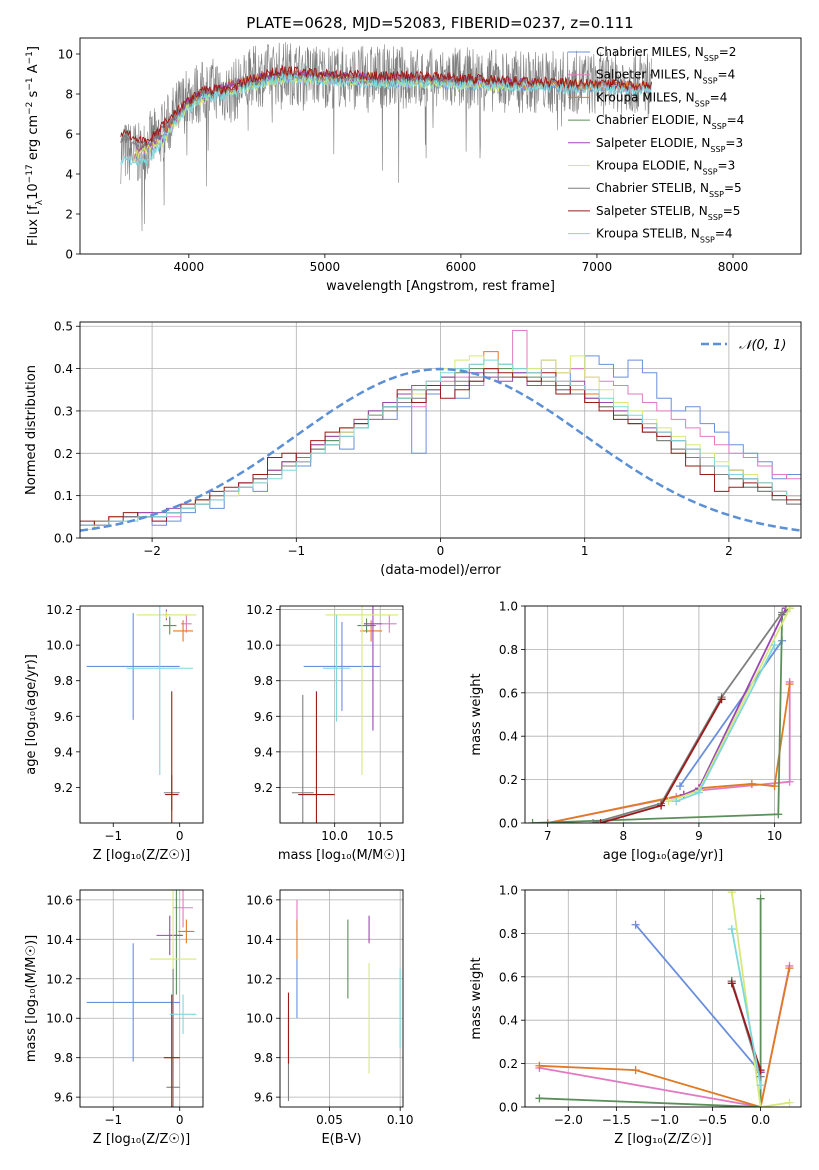 This screenshot has width=819, height=1170. I want to click on legend-label-suffix: =3, so click(734, 143).